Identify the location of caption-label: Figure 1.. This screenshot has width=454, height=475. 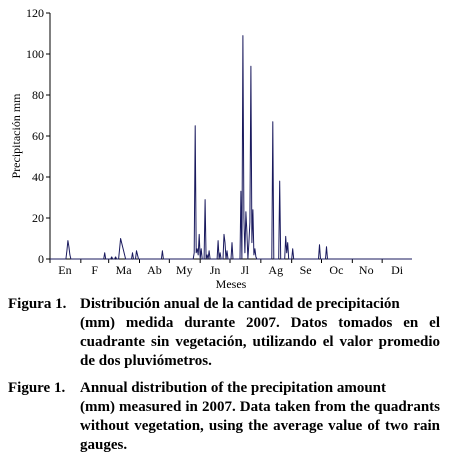
(37, 388).